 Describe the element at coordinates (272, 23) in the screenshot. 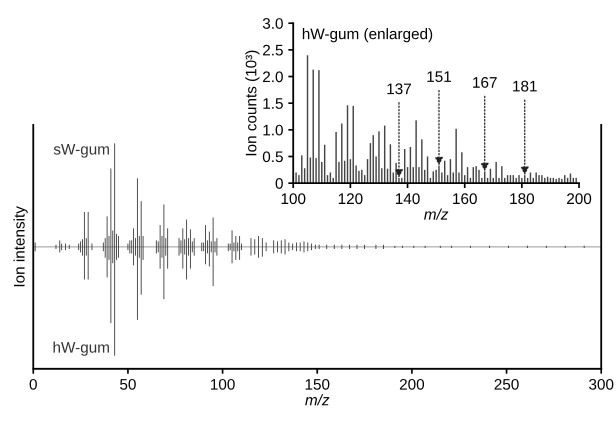

I see `y-tick-label: 3.0` at that location.